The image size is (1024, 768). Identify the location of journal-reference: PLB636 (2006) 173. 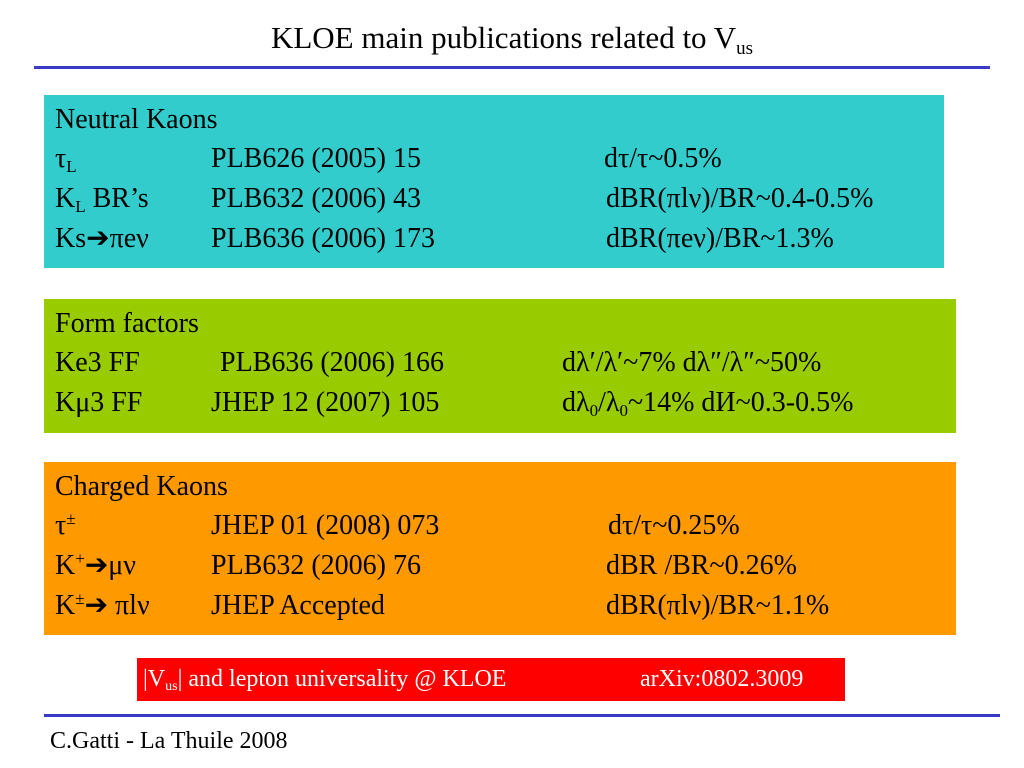
(323, 238).